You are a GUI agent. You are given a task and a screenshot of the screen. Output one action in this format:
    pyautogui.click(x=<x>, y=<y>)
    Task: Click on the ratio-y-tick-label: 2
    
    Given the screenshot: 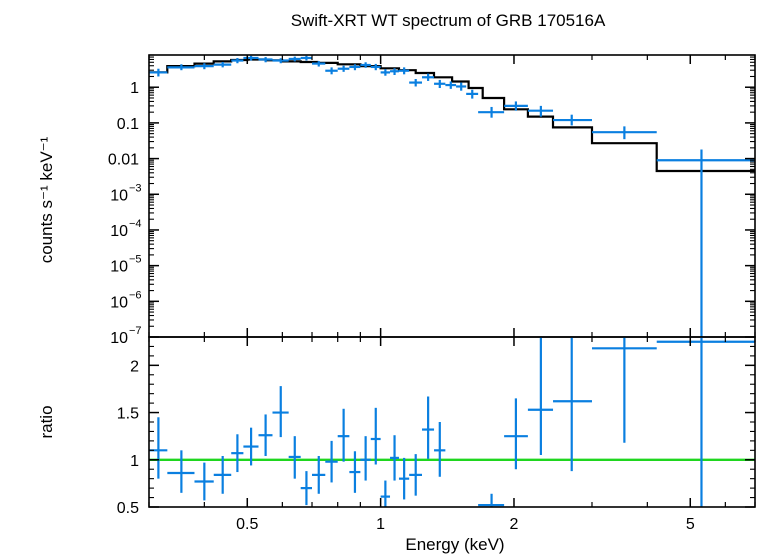 What is the action you would take?
    pyautogui.click(x=134, y=366)
    